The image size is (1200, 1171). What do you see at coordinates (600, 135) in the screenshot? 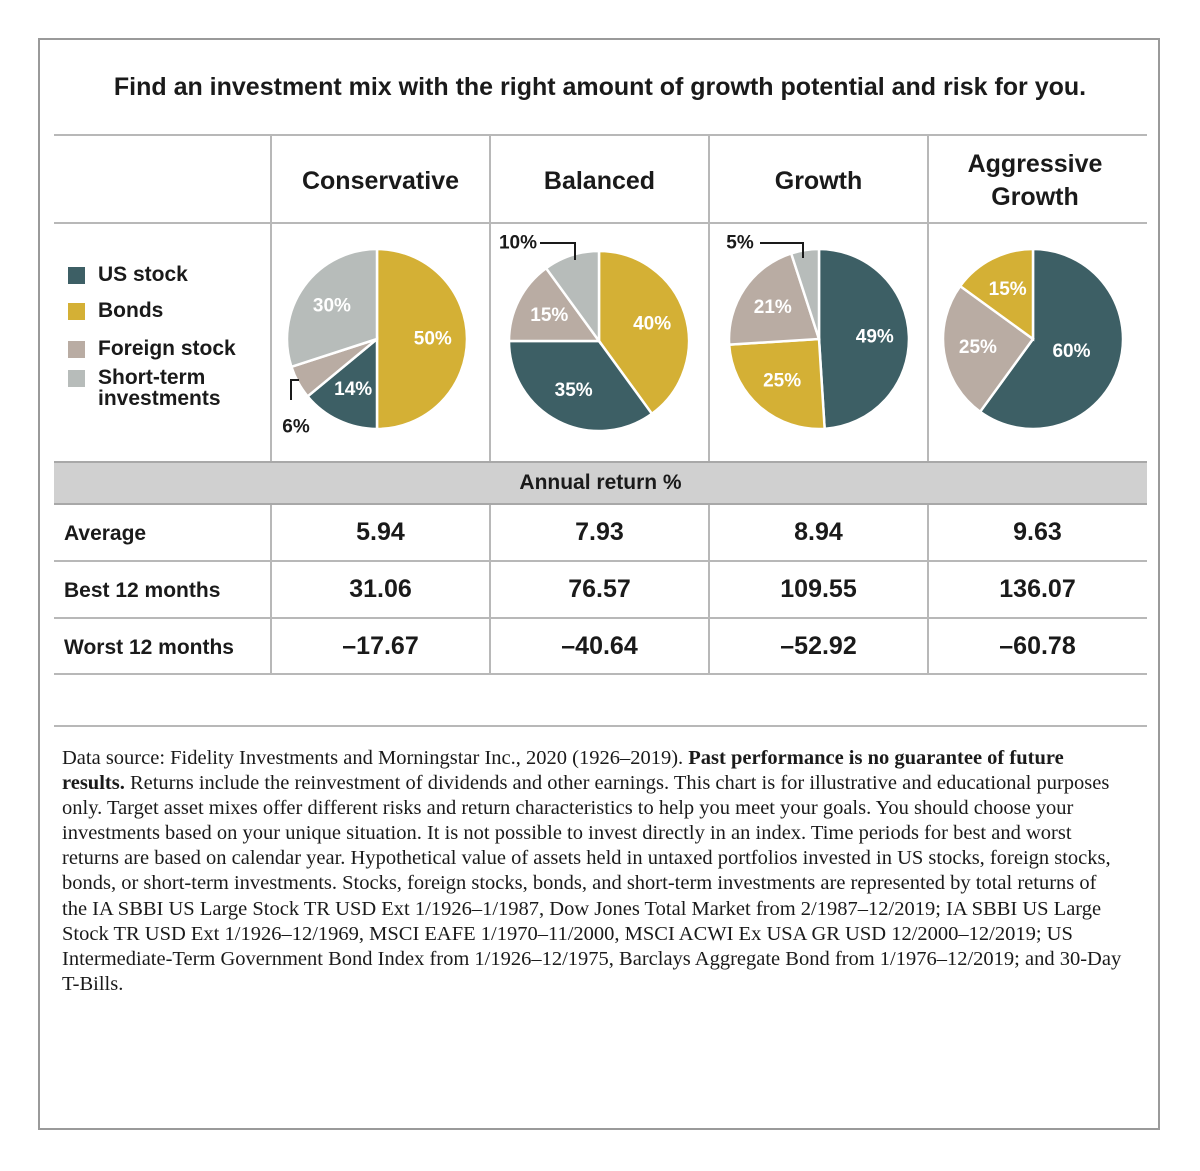
I see `grid-line-top` at bounding box center [600, 135].